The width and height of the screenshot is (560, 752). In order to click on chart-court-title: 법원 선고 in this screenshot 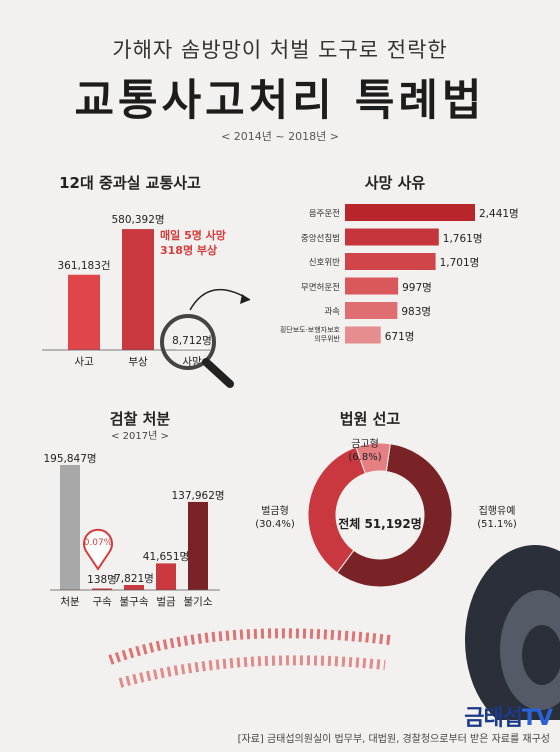, I will do `click(370, 419)`.